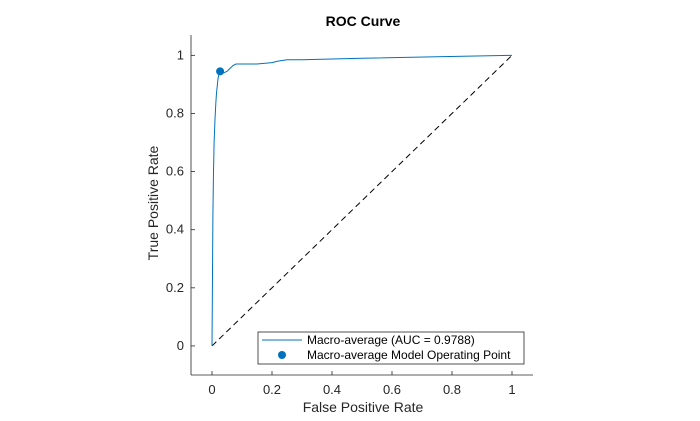 The image size is (700, 421). I want to click on y-tick-label: 0.2, so click(175, 287).